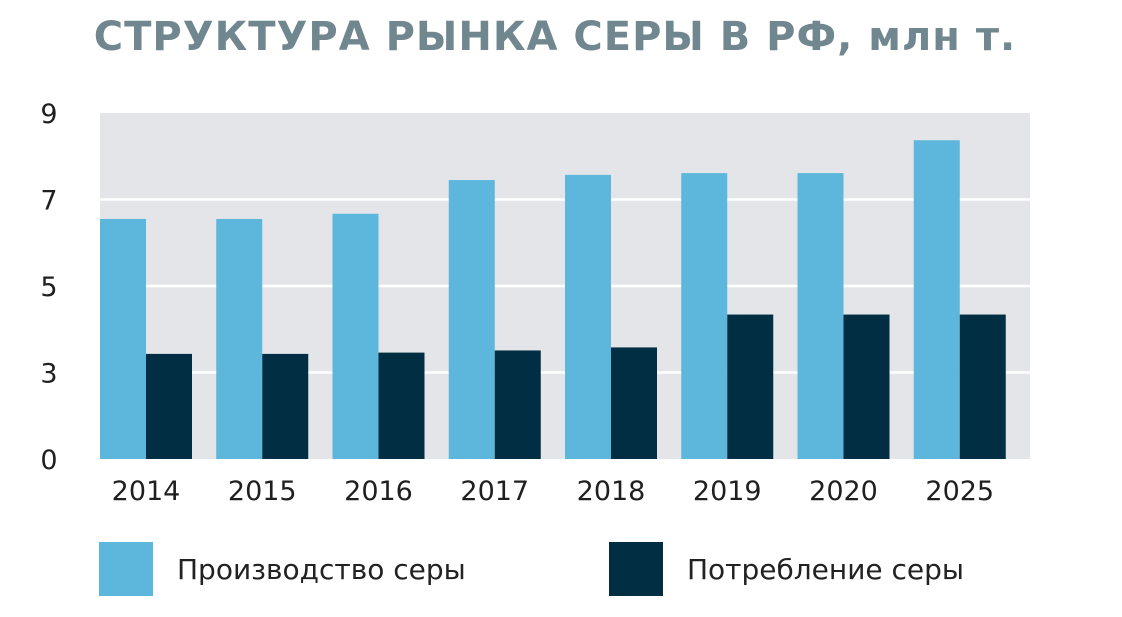  Describe the element at coordinates (126, 569) in the screenshot. I see `legend-swatch-production` at that location.